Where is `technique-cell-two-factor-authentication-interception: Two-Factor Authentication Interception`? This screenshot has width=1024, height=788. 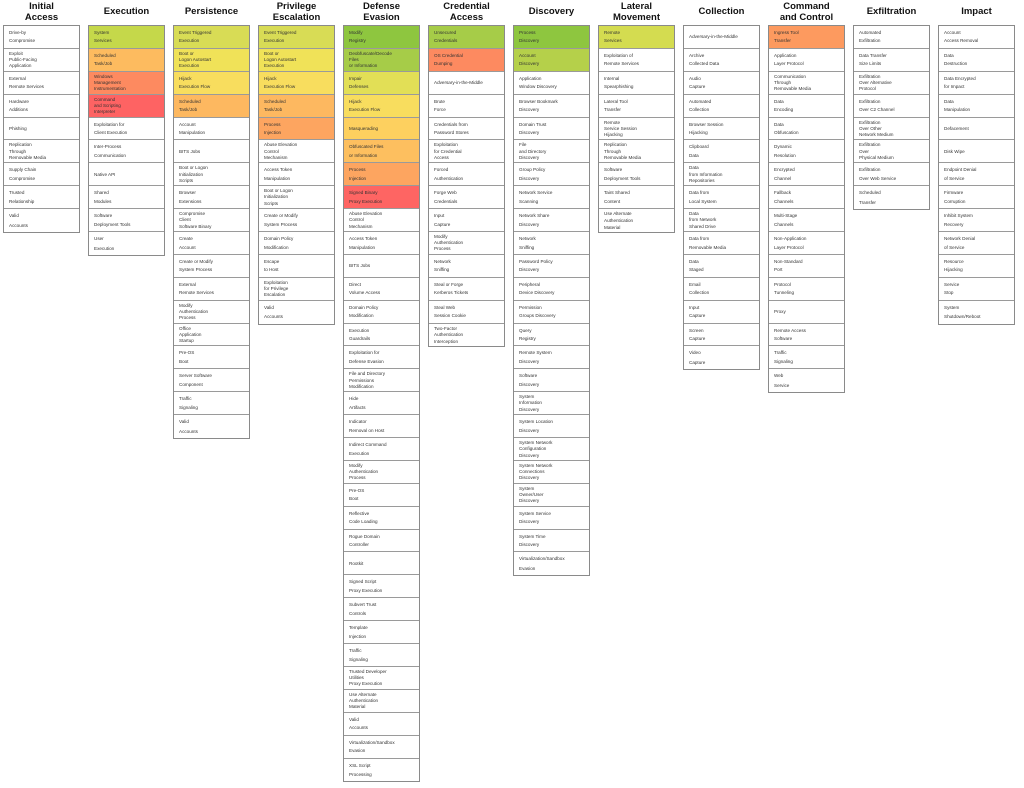
technique-cell-two-factor-authentication-interception: Two-Factor Authentication Interception is located at coordinates (466, 335).